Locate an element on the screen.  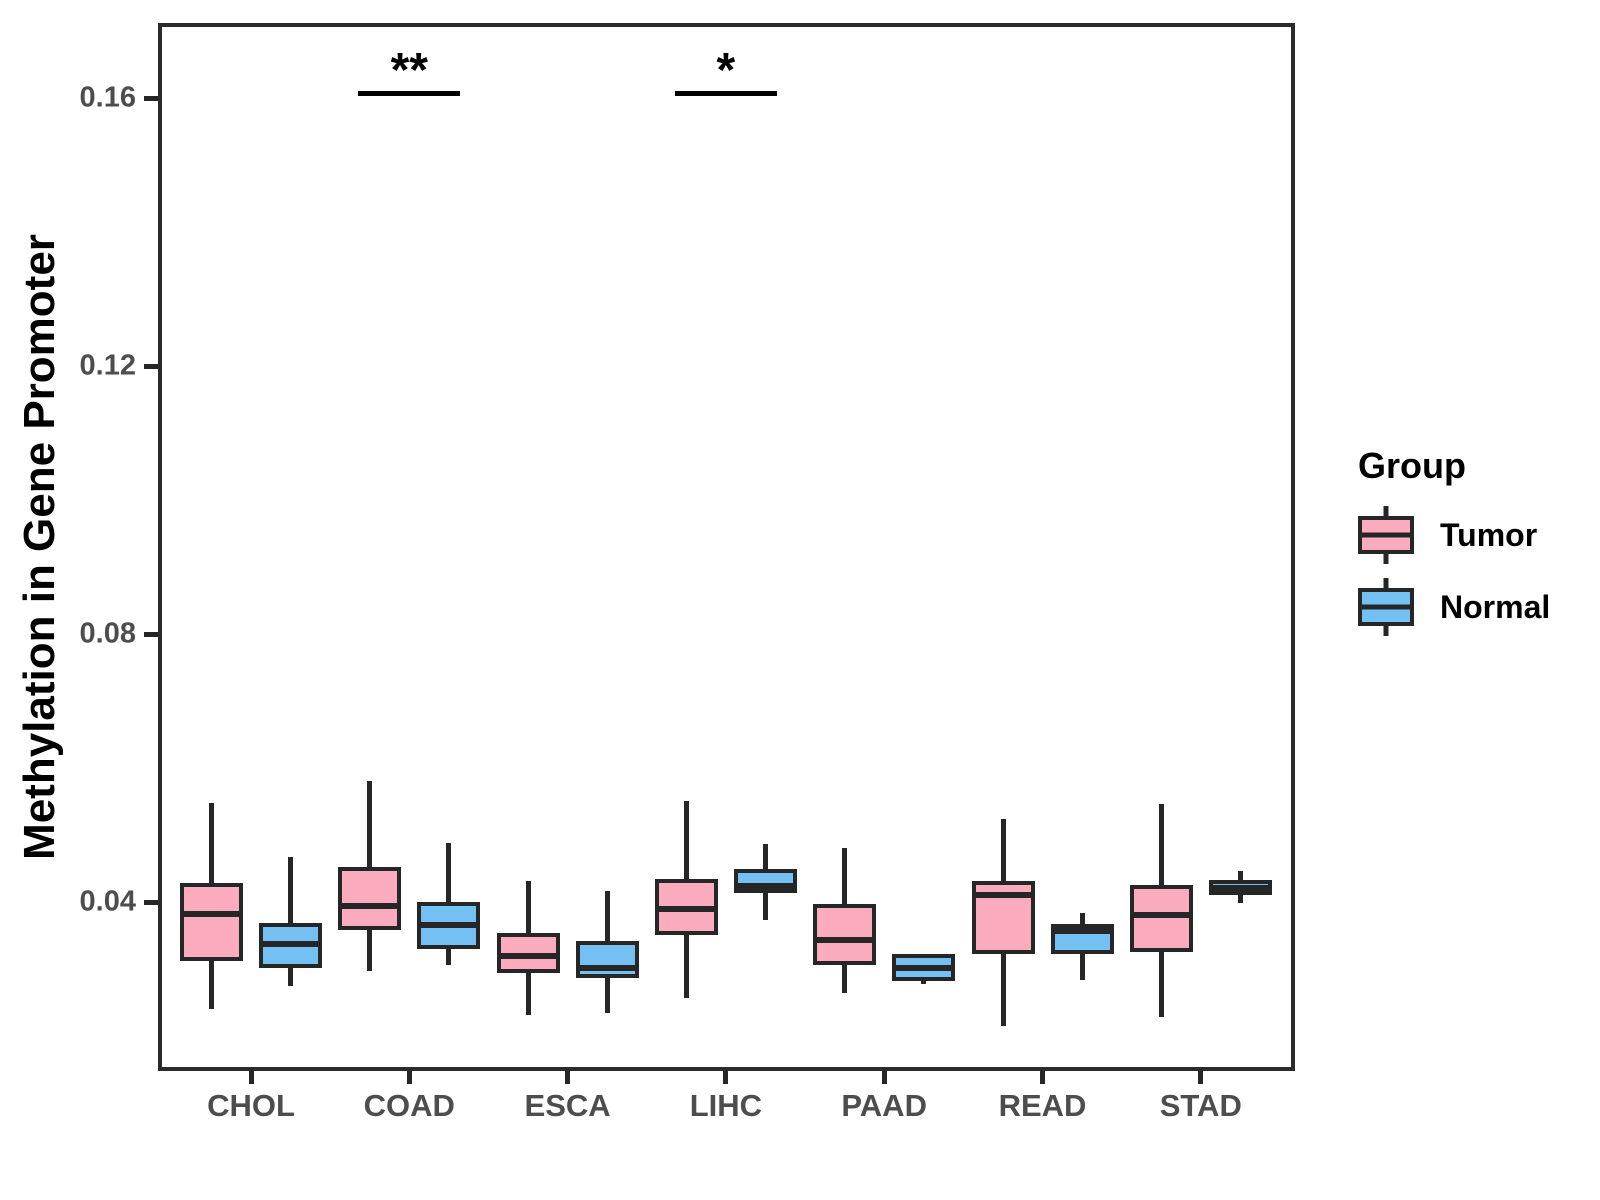
y-tick-label: 0.12 is located at coordinates (107, 365).